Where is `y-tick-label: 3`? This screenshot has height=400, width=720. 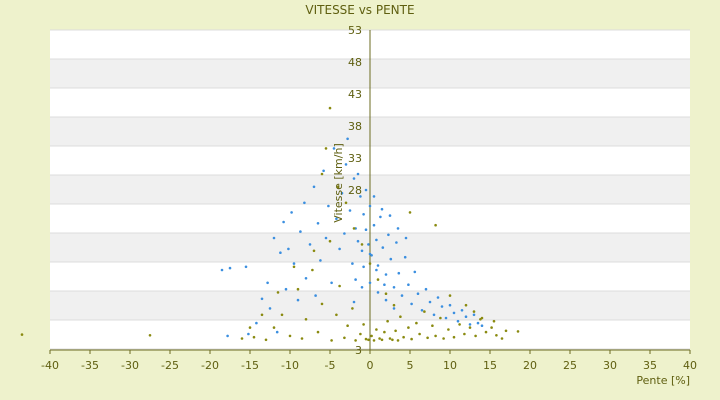 y-tick-label: 3 is located at coordinates (358, 350).